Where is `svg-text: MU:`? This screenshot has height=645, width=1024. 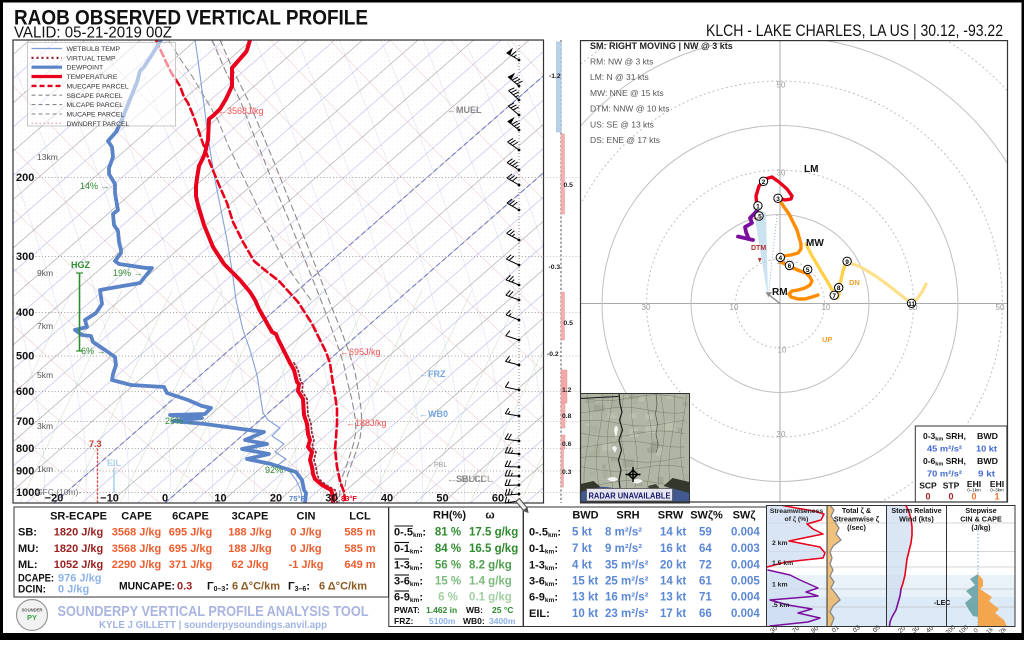
svg-text: MU: is located at coordinates (28, 549).